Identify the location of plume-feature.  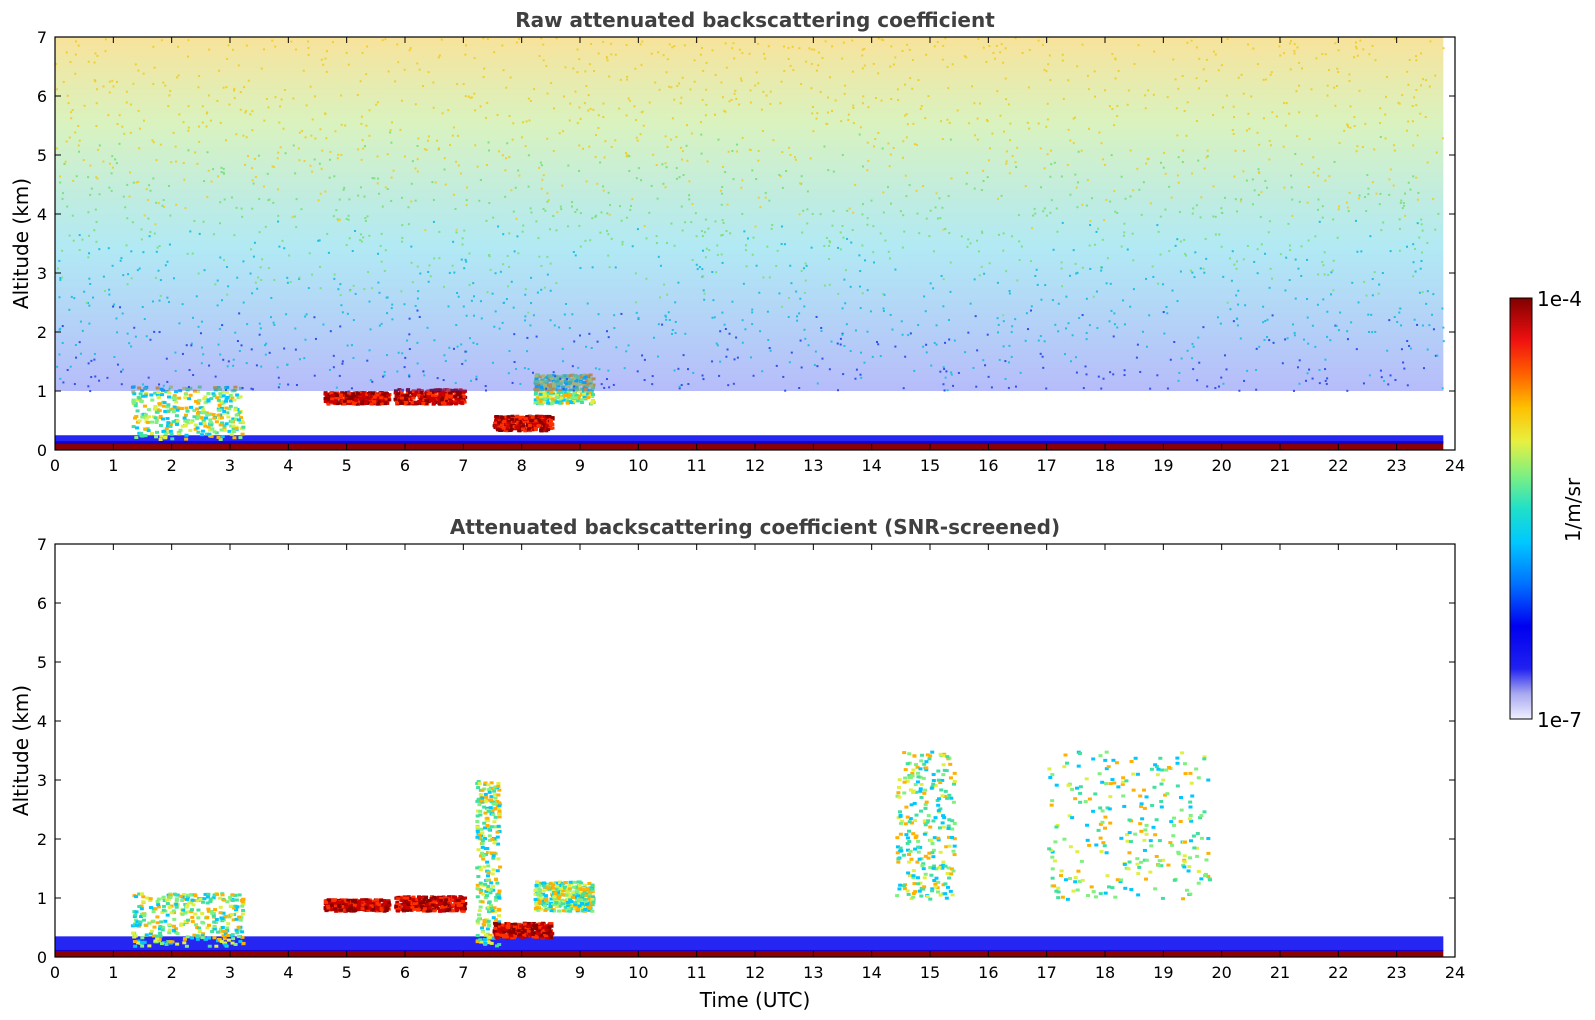
(489, 864).